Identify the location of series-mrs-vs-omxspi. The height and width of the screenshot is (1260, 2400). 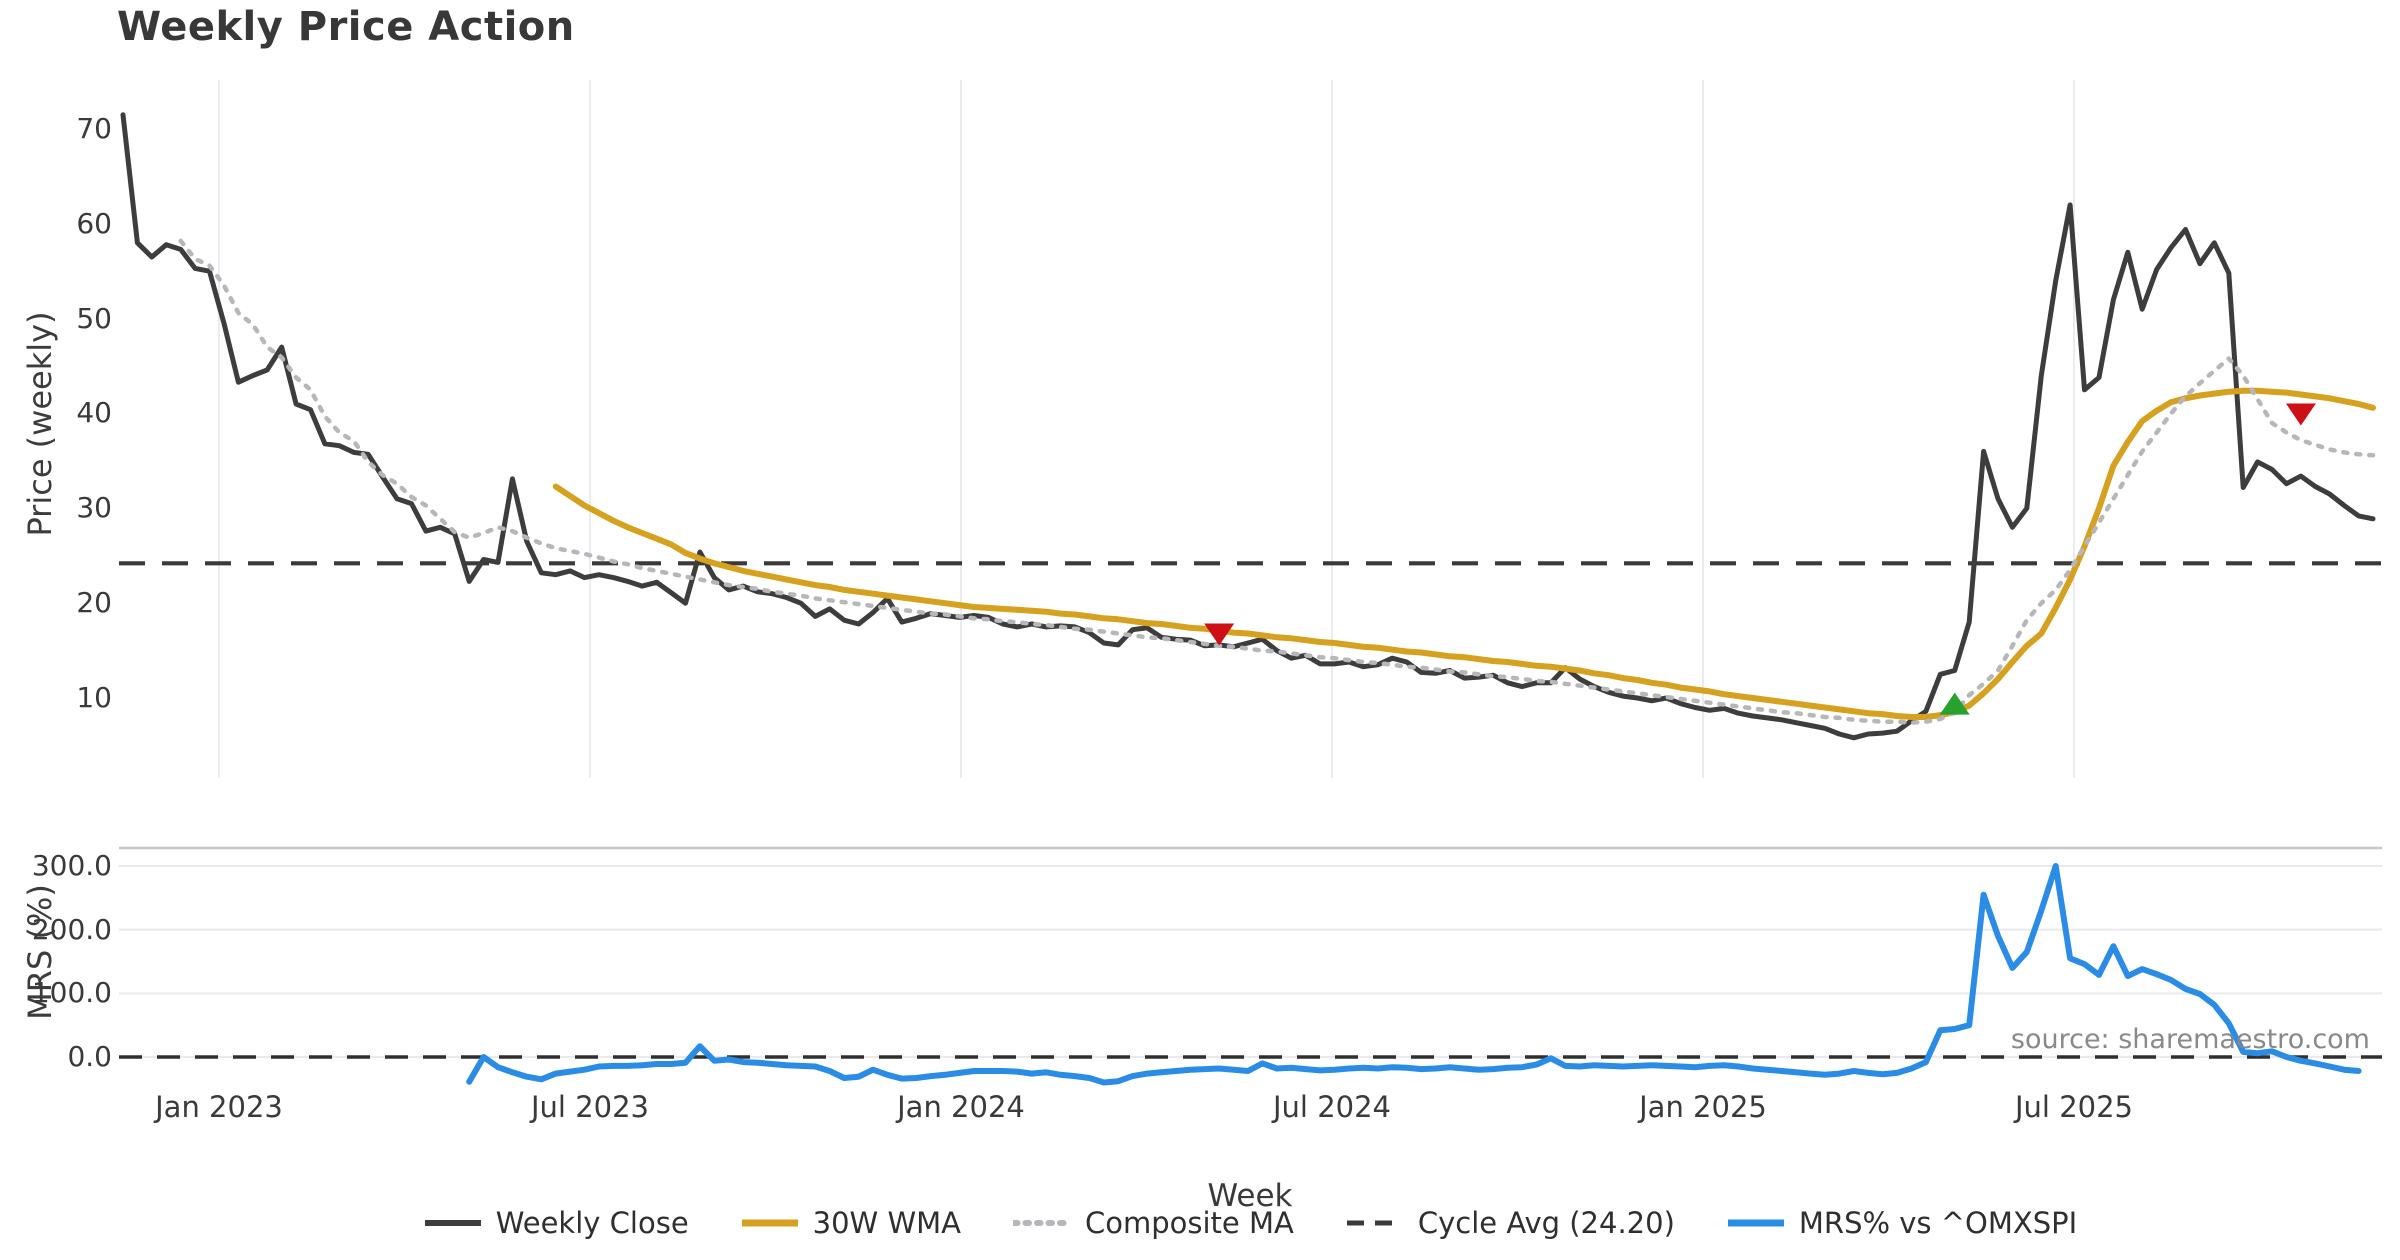
(1414, 974).